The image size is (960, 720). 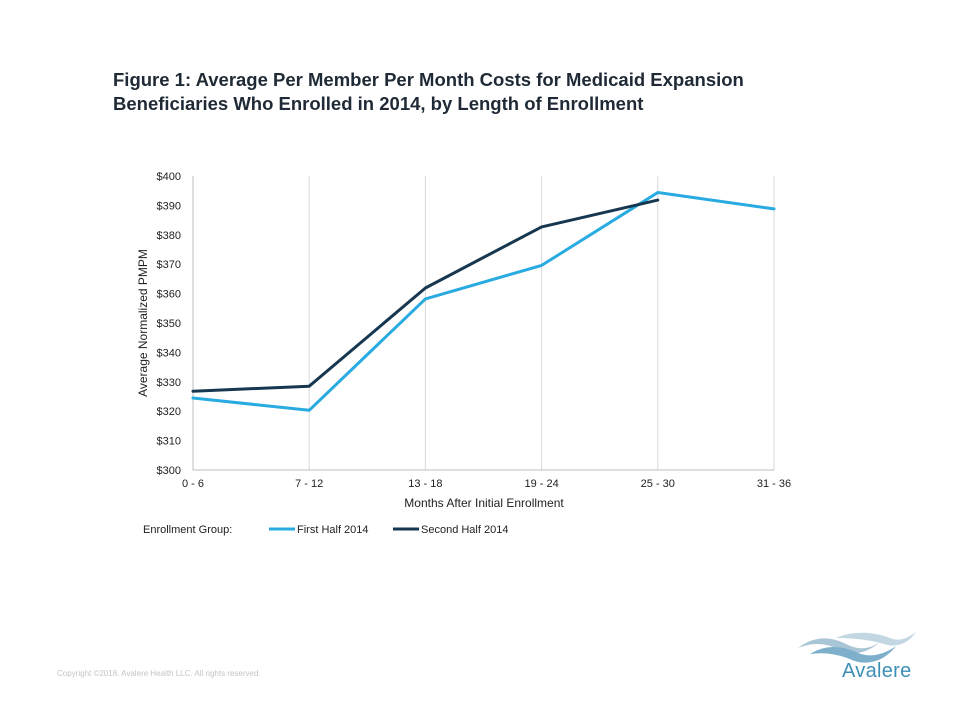 What do you see at coordinates (193, 484) in the screenshot?
I see `x-tick-label: 0 - 6` at bounding box center [193, 484].